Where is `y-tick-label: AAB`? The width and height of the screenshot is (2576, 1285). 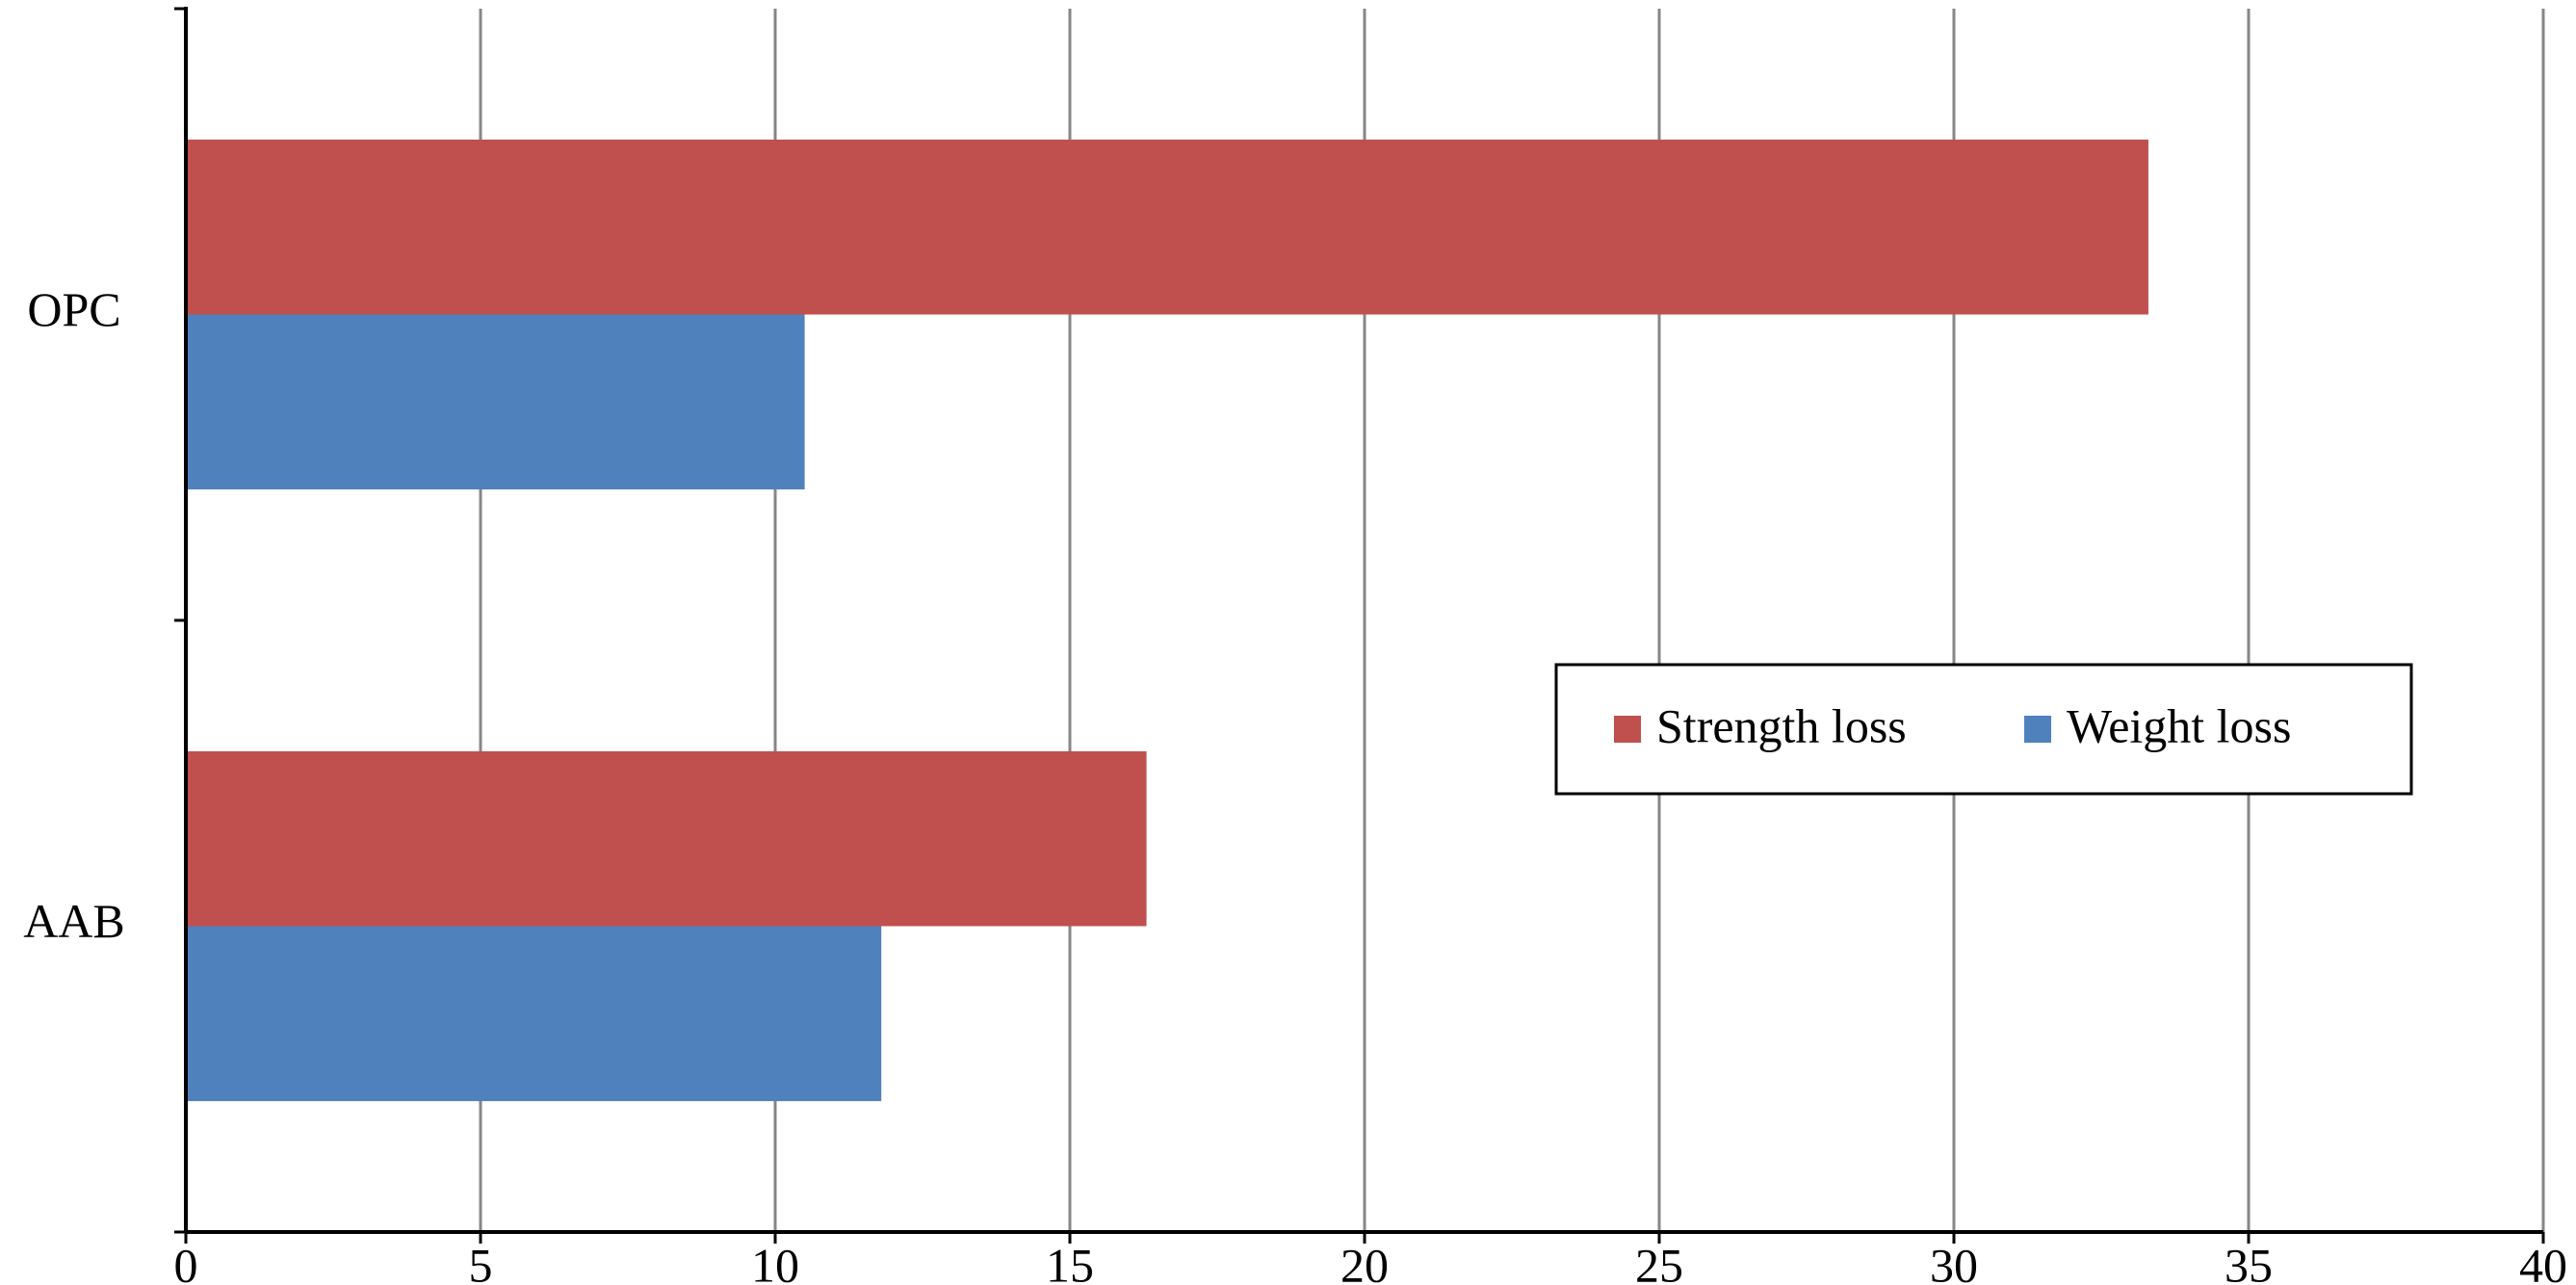 y-tick-label: AAB is located at coordinates (74, 921).